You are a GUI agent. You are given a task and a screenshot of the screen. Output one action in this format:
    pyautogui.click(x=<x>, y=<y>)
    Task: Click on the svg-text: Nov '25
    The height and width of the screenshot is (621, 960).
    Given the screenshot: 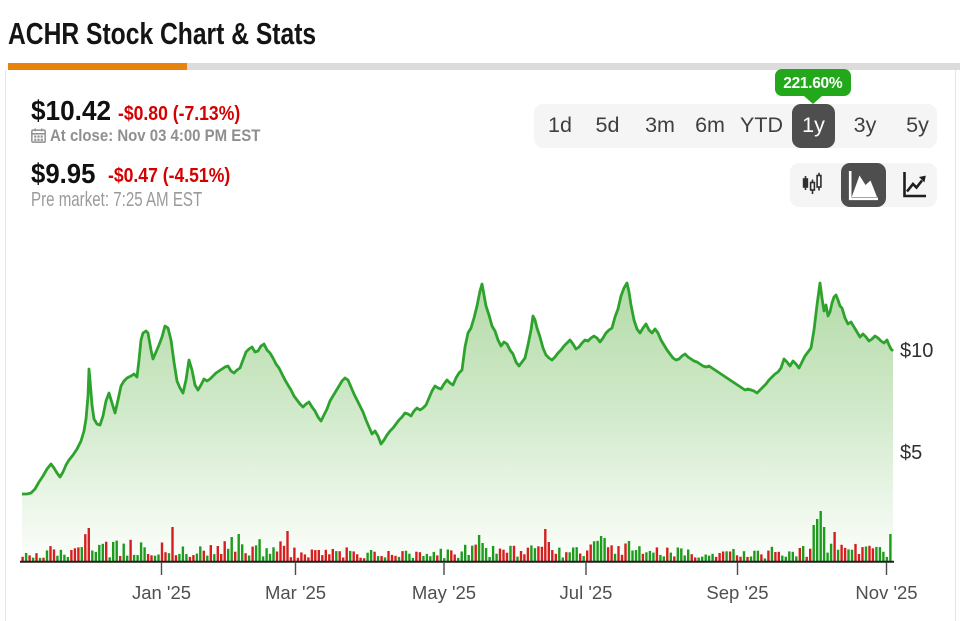 What is the action you would take?
    pyautogui.click(x=886, y=592)
    